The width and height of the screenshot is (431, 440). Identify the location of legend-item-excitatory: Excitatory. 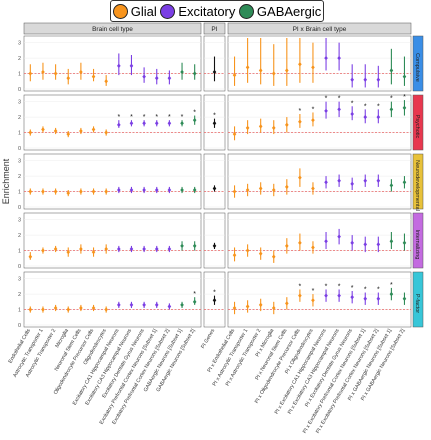
(197, 11).